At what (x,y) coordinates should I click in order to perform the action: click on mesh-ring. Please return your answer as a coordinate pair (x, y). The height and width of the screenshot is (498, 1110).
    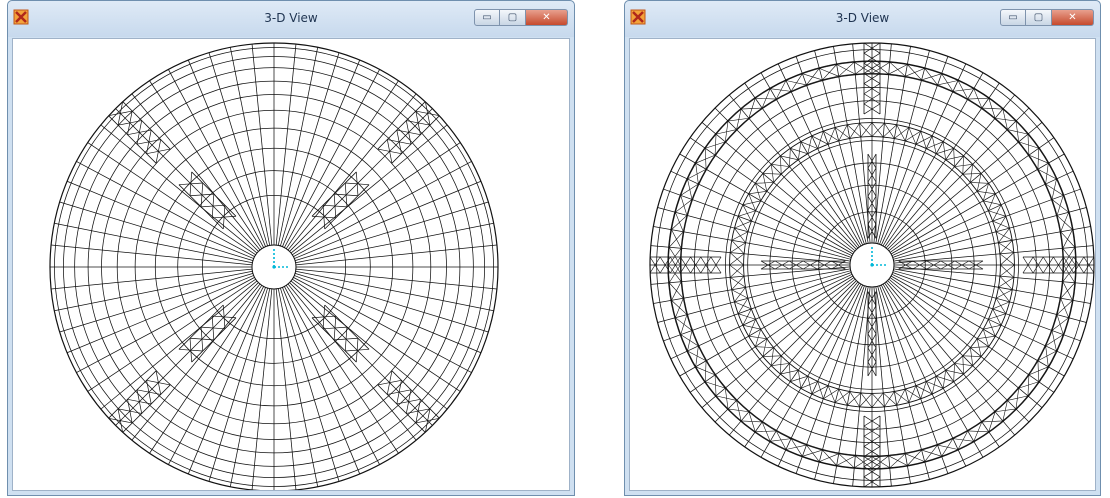
    Looking at the image, I should click on (872, 265).